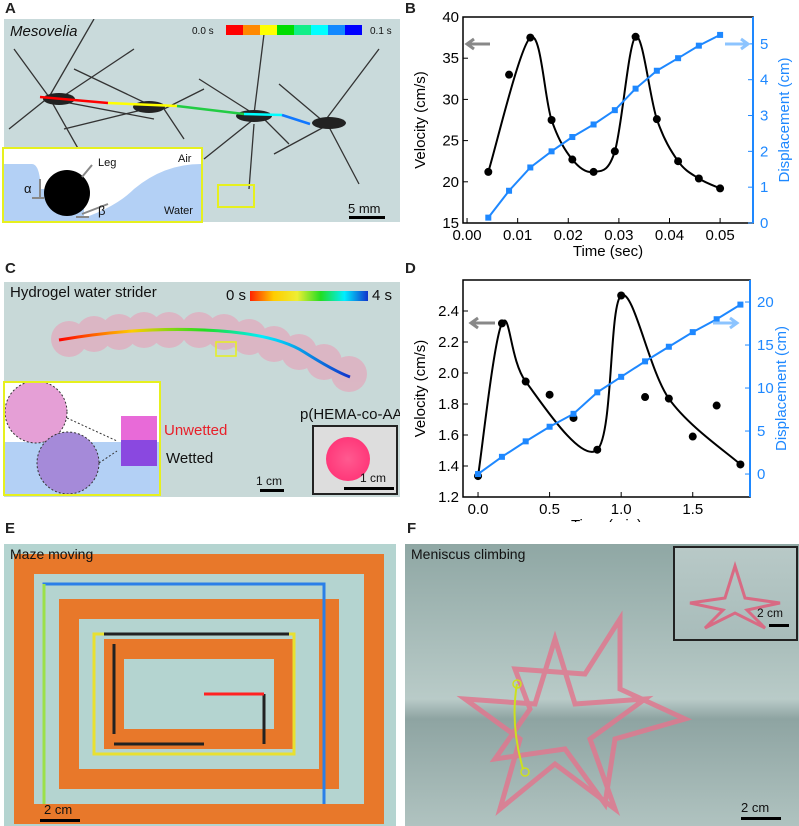  Describe the element at coordinates (765, 388) in the screenshot. I see `y2-tick-label: 10` at that location.